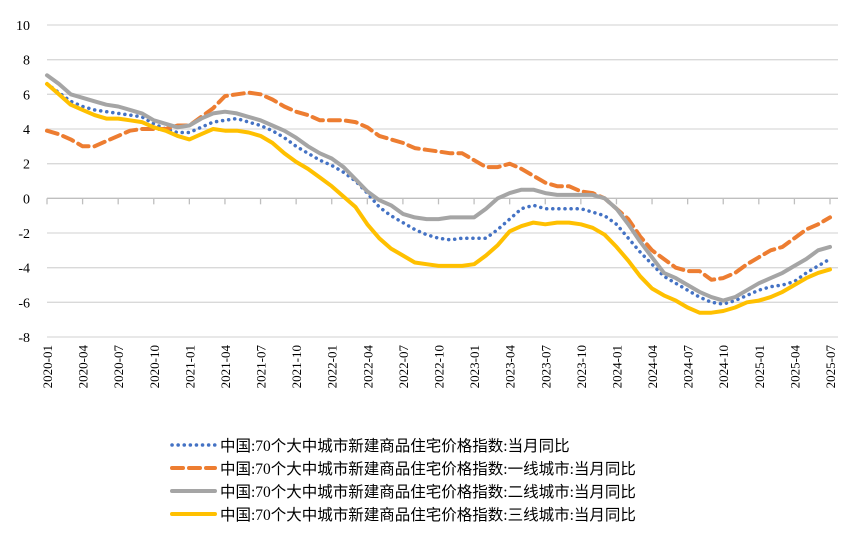 The height and width of the screenshot is (539, 849). I want to click on x-tick-label: 2025-01, so click(759, 366).